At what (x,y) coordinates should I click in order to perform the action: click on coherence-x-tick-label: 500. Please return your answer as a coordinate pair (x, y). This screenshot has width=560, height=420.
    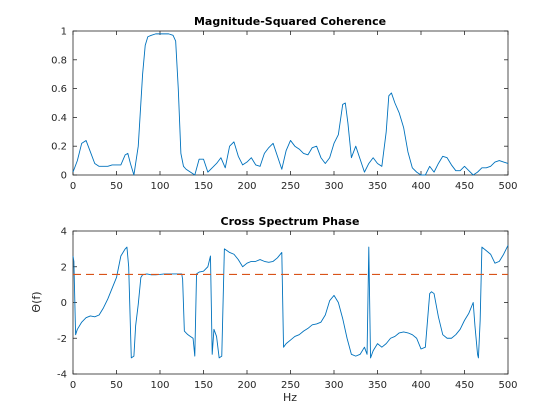
    Looking at the image, I should click on (507, 186).